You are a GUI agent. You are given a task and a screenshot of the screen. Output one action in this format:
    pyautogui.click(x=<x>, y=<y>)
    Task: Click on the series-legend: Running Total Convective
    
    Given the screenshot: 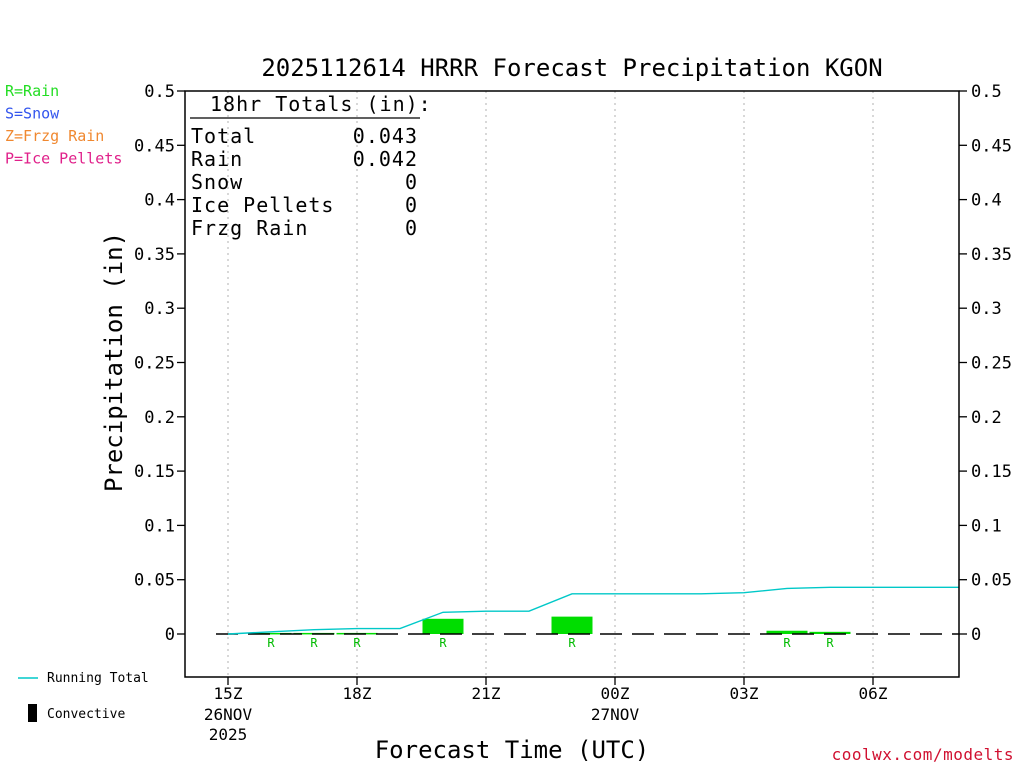 What is the action you would take?
    pyautogui.click(x=83, y=696)
    